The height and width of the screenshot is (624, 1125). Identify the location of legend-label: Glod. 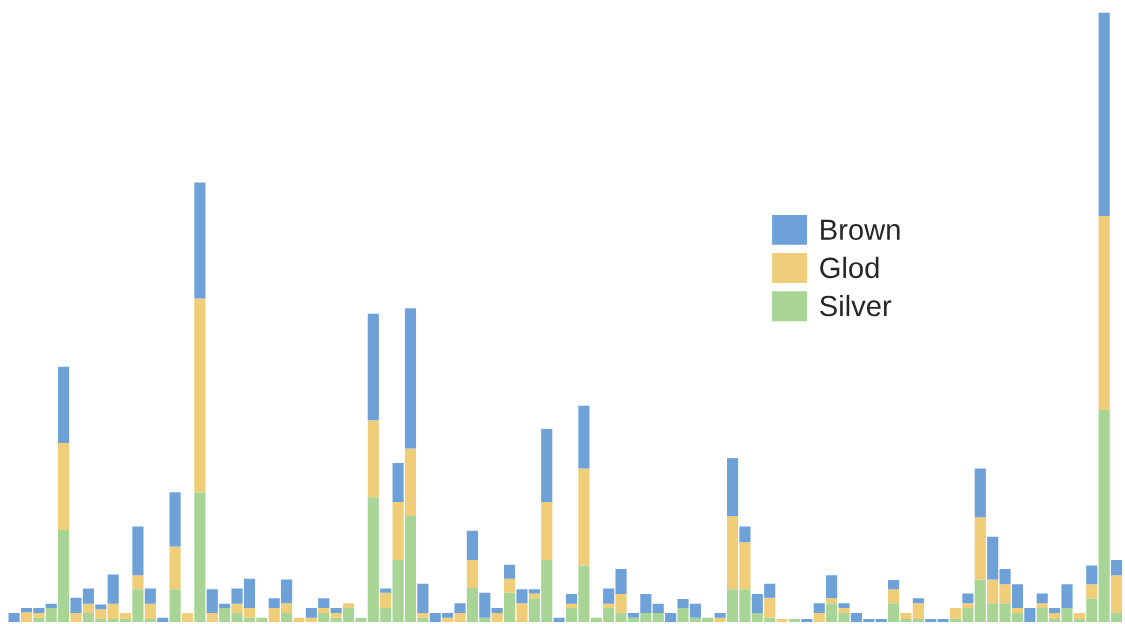
(849, 267).